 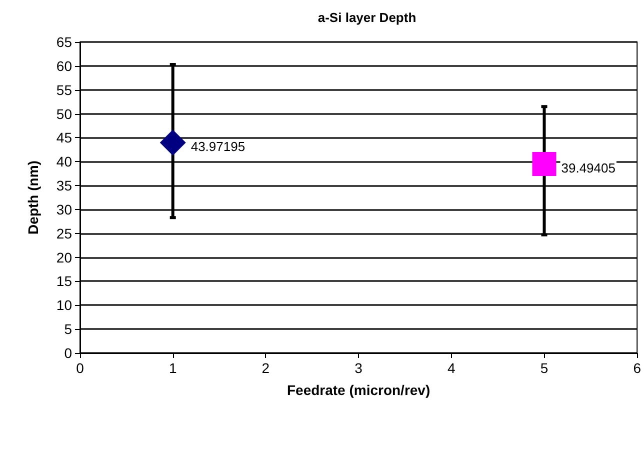 I want to click on x-tick-label: 0, so click(x=80, y=368).